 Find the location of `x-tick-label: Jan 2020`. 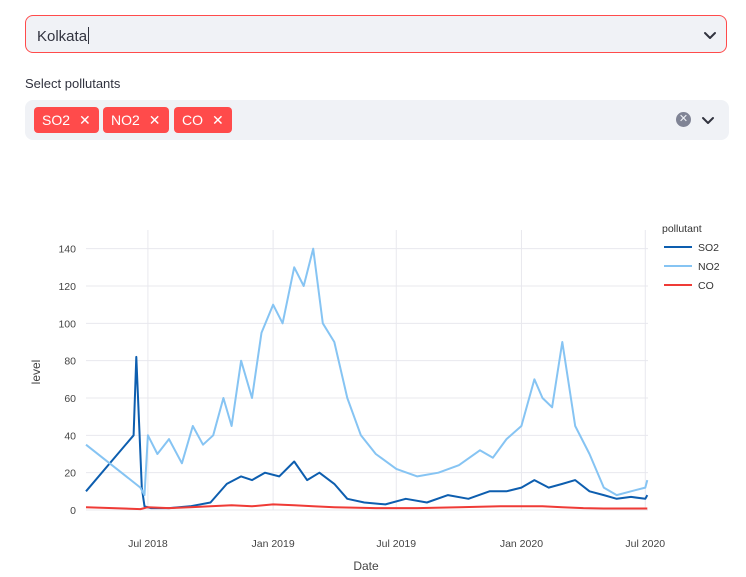

x-tick-label: Jan 2020 is located at coordinates (521, 544).